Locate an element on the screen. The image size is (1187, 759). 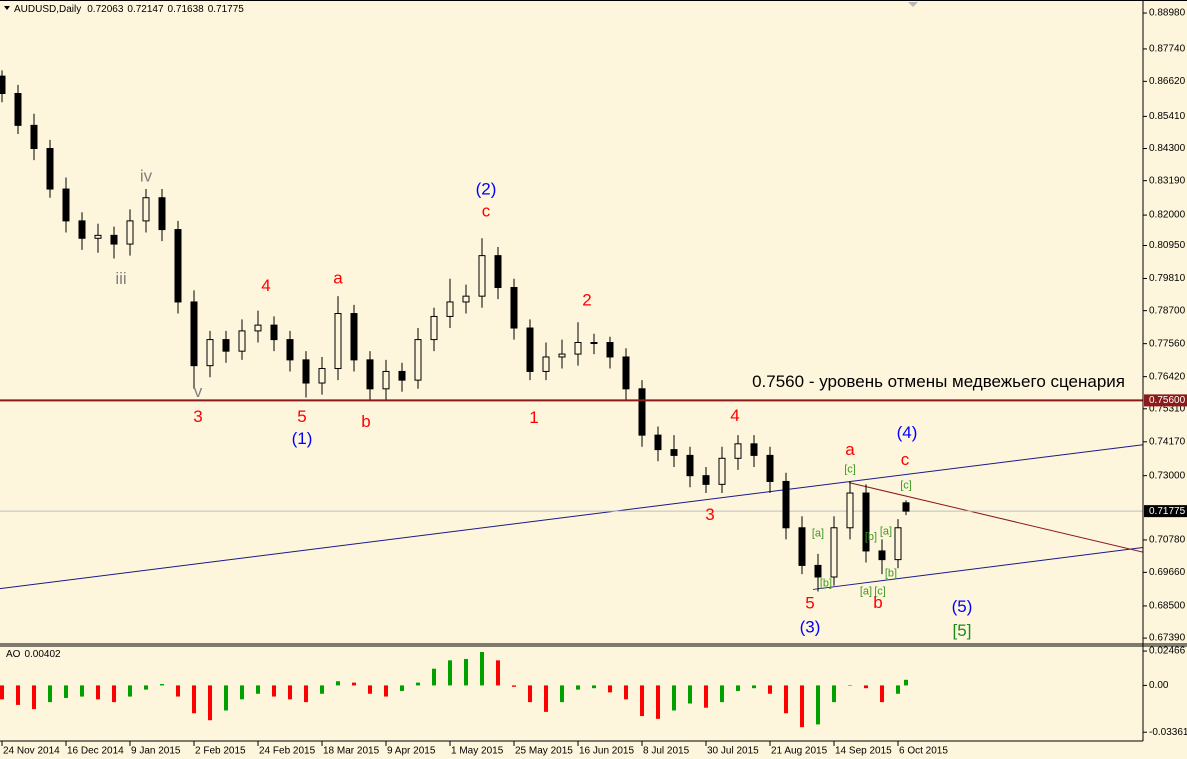
wave-label: [c] is located at coordinates (880, 591).